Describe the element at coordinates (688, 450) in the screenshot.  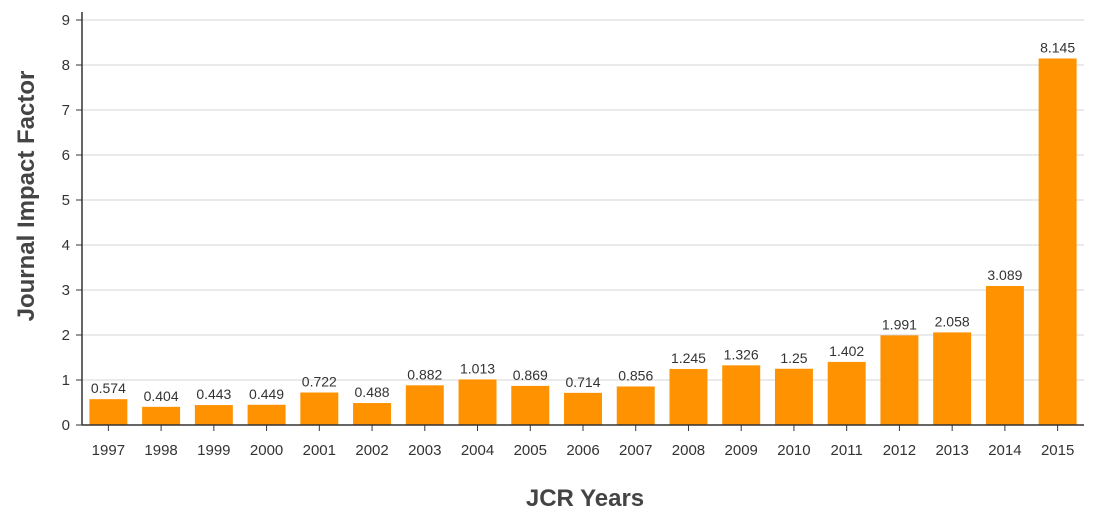
I see `x-tick-label: 2008` at that location.